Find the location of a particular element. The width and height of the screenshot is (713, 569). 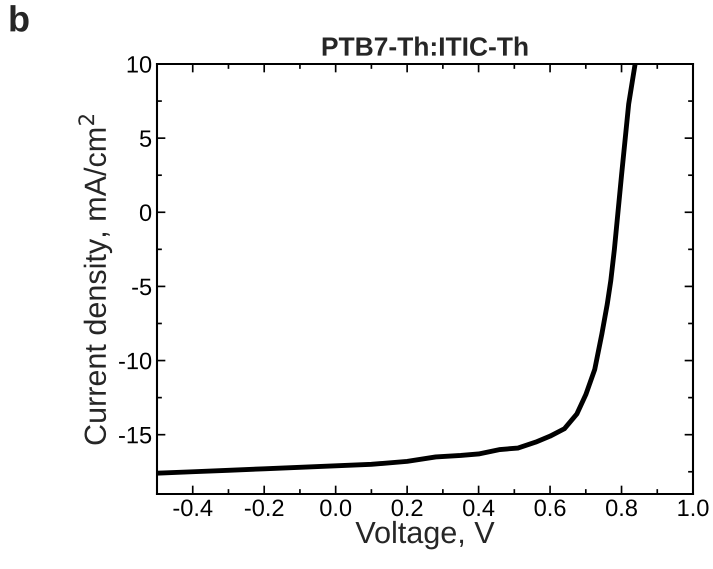

x-axis-title: Voltage, V is located at coordinates (425, 535).